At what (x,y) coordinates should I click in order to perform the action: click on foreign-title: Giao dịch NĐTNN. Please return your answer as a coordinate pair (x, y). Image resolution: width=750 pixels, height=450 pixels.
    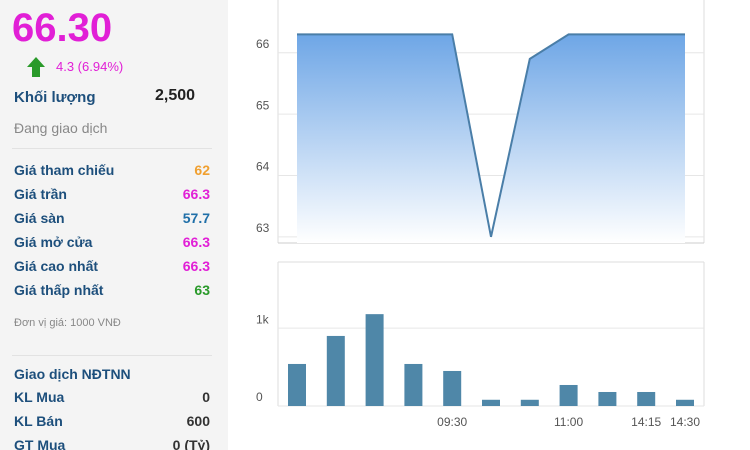
    Looking at the image, I should click on (72, 374).